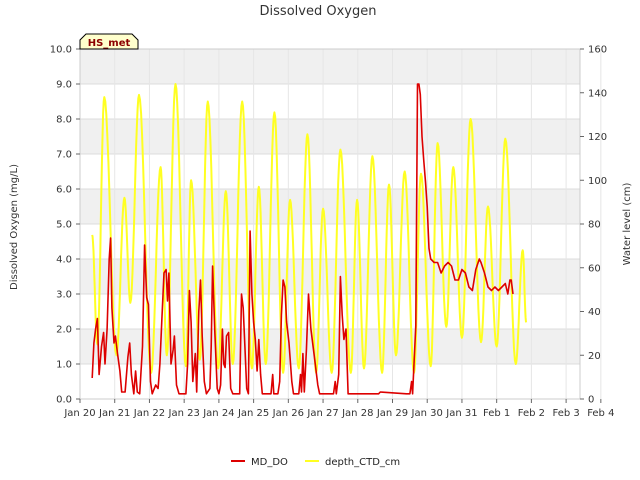 The image size is (640, 480). What do you see at coordinates (597, 93) in the screenshot?
I see `y-right-tick-label: 140` at bounding box center [597, 93].